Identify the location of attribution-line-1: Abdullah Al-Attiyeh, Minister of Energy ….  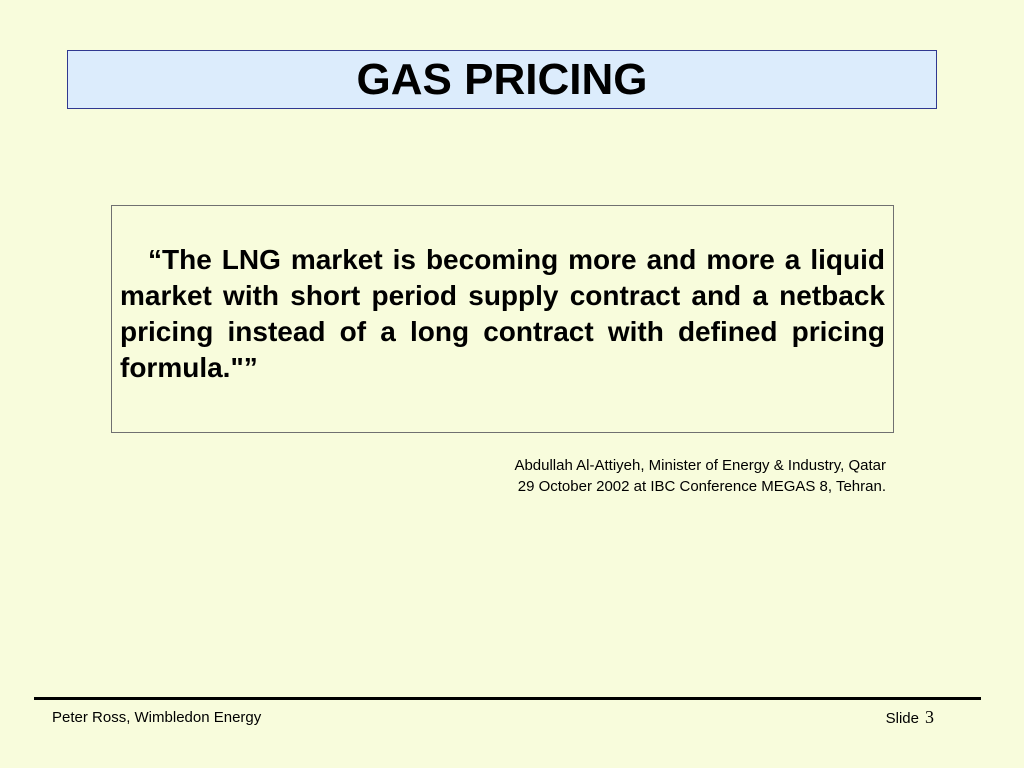
(700, 465).